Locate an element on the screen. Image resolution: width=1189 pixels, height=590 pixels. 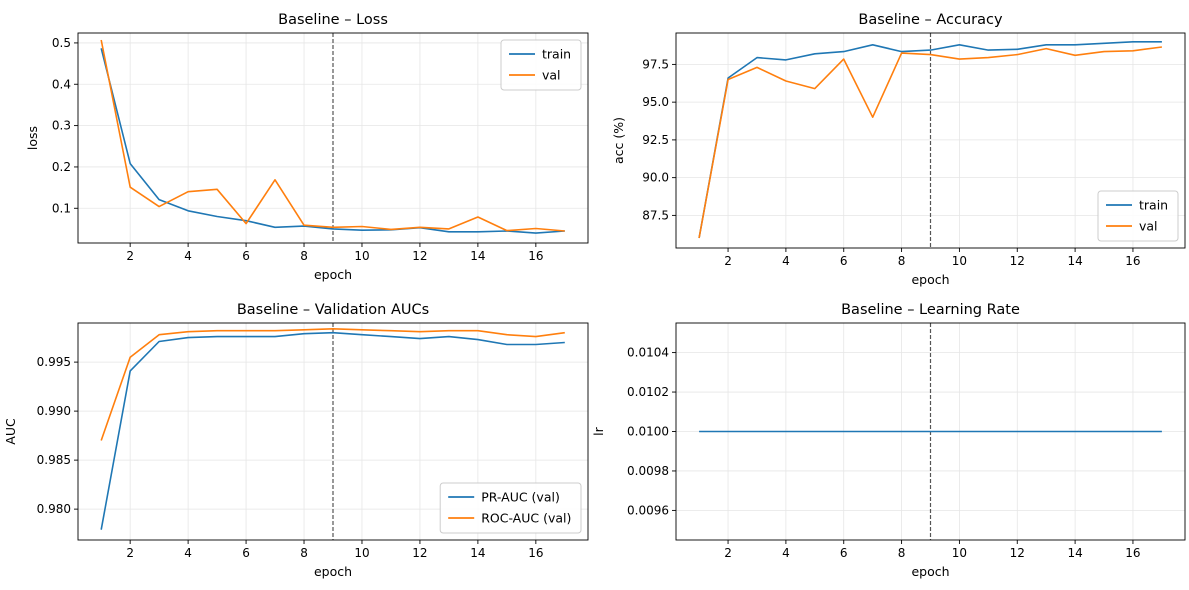
legend: PR-AUC (val) ROC-AUC (val) is located at coordinates (510, 508).